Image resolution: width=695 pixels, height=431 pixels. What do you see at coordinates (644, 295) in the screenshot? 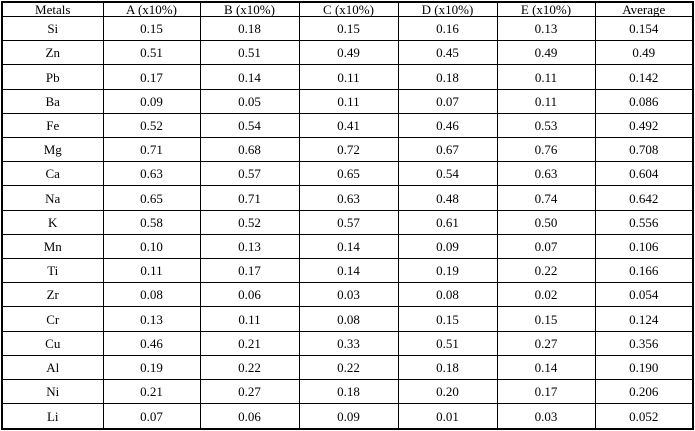
I see `value-cell: 0.054` at bounding box center [644, 295].